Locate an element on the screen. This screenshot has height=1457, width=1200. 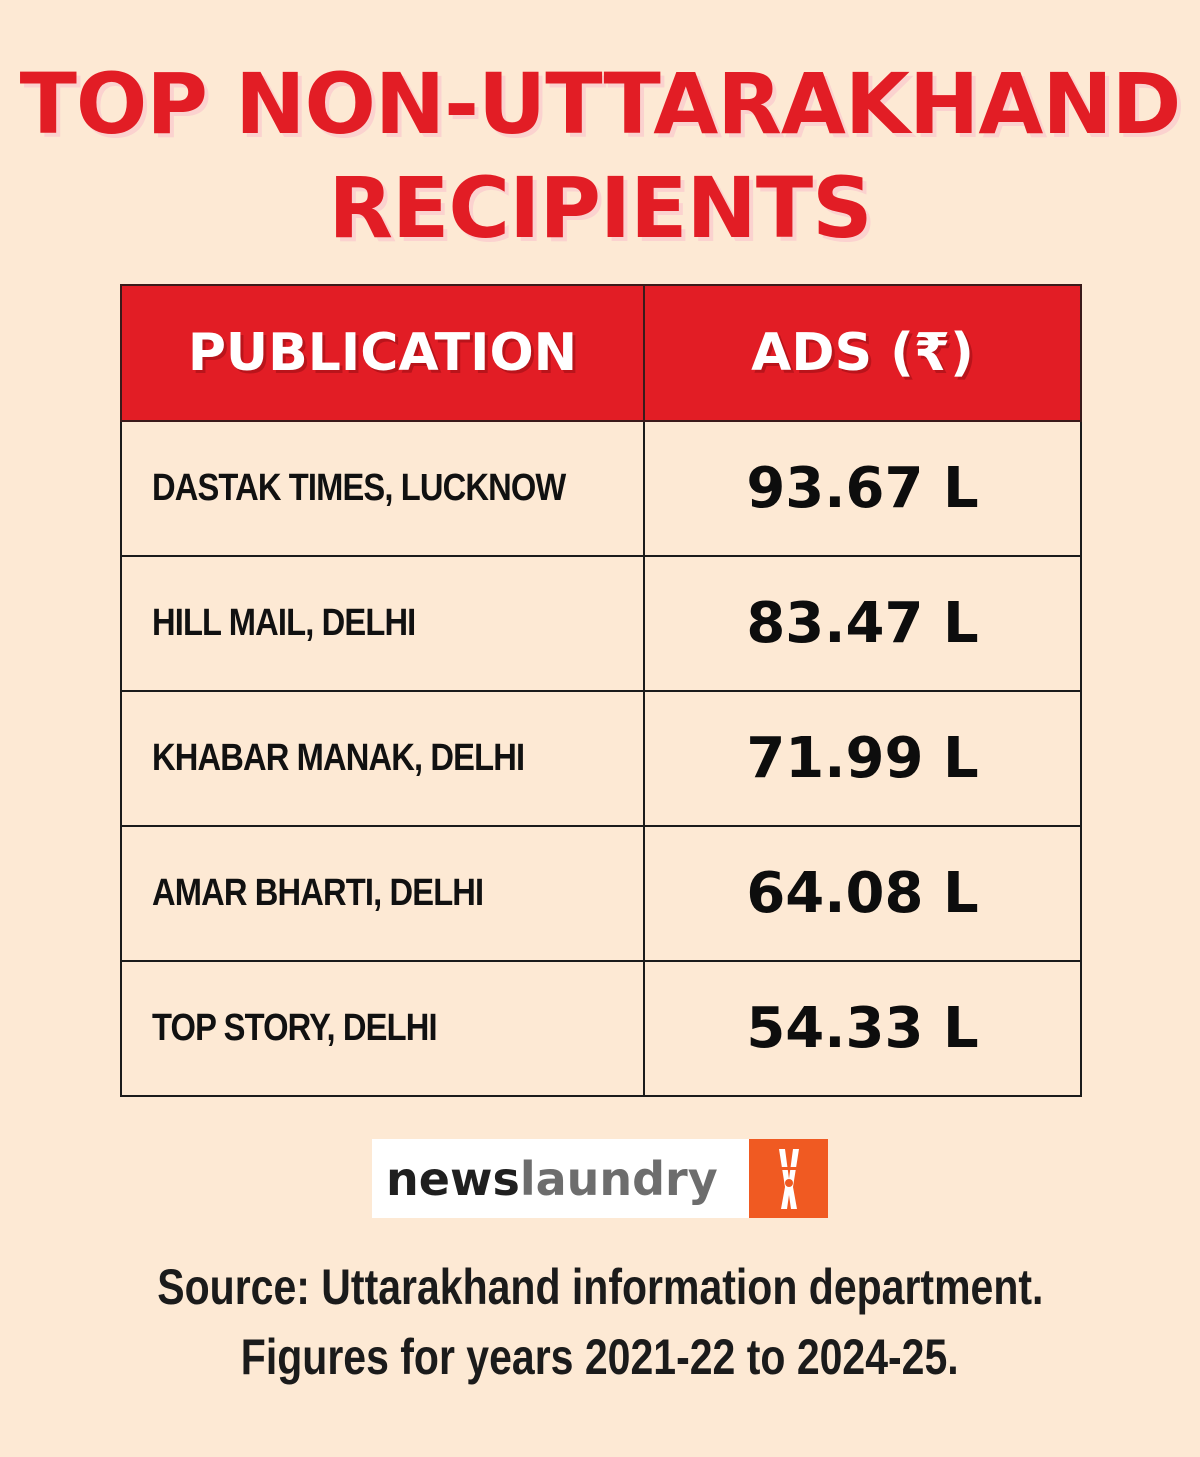
table-row: DASTAK TIMES, LUCKNOW 93.67 L is located at coordinates (601, 488).